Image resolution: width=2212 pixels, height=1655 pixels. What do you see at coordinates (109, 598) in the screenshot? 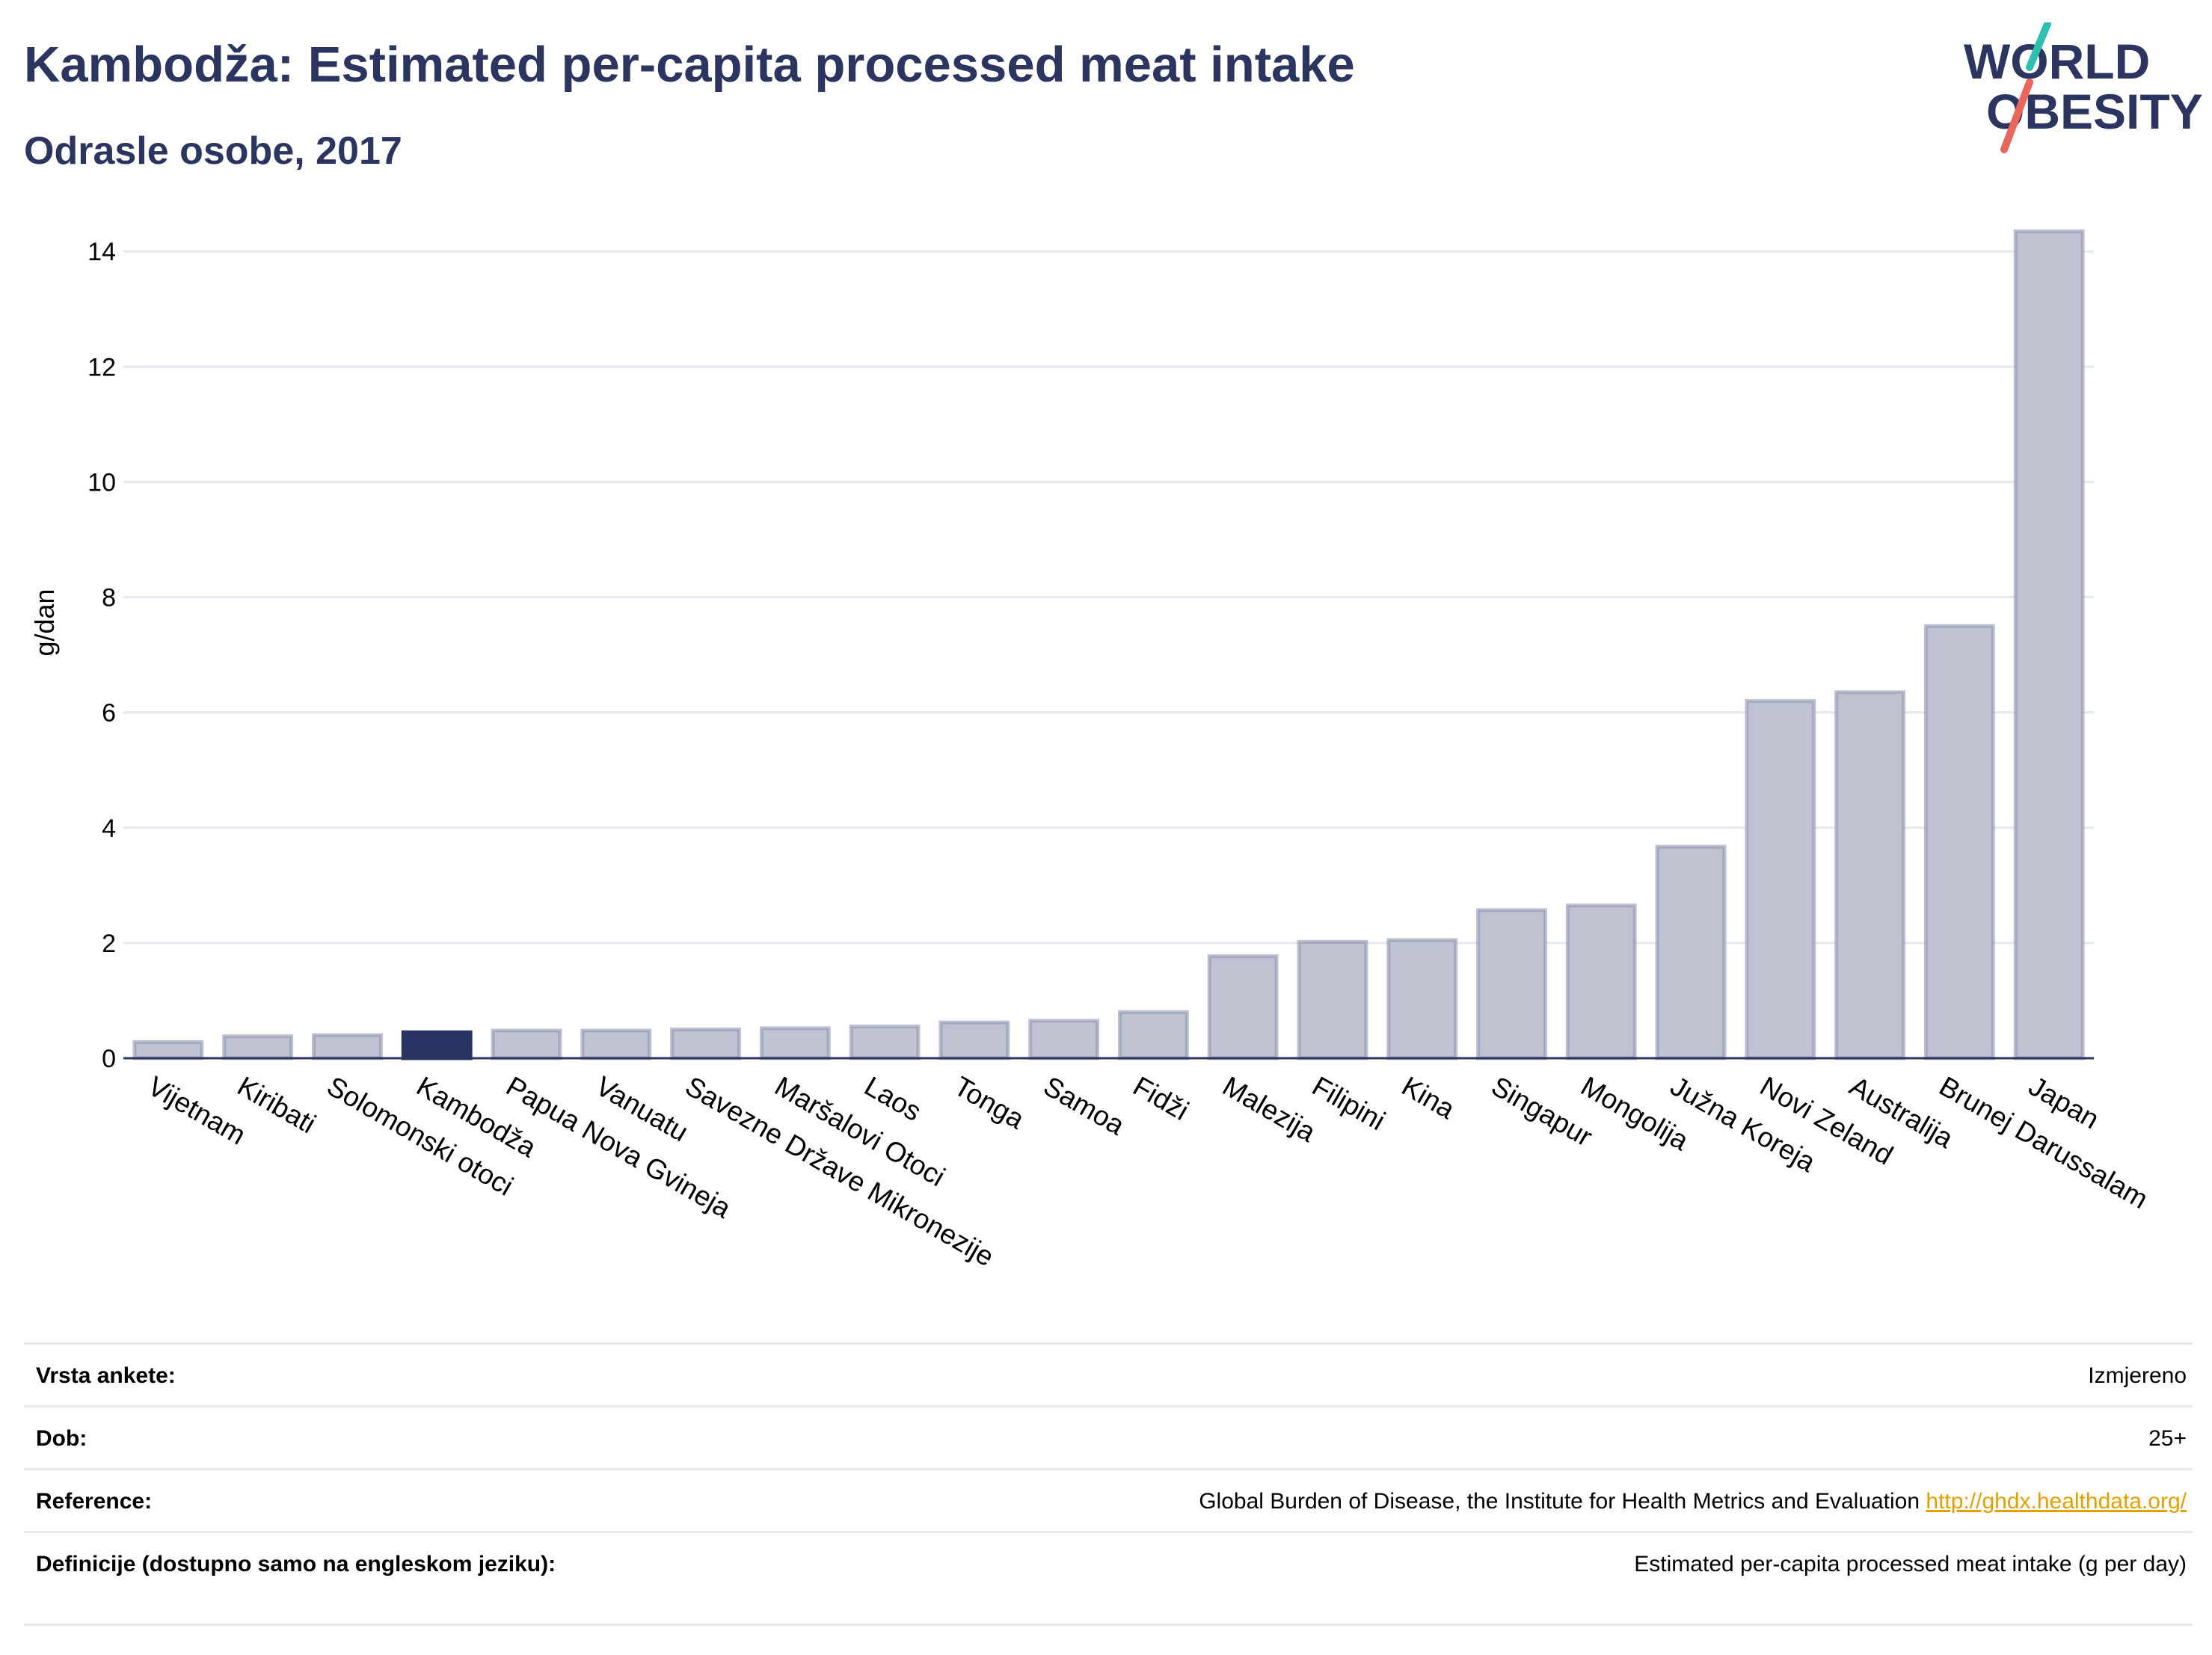
I see `y-tick-label: 8` at bounding box center [109, 598].